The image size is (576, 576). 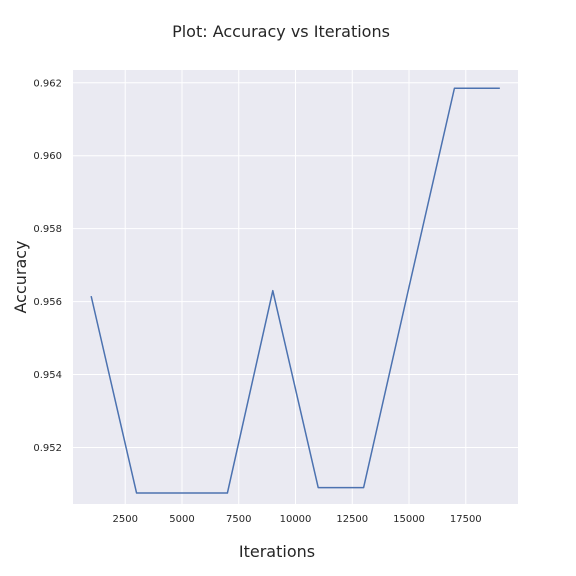 I want to click on x-tick-label: 12500, so click(x=352, y=519).